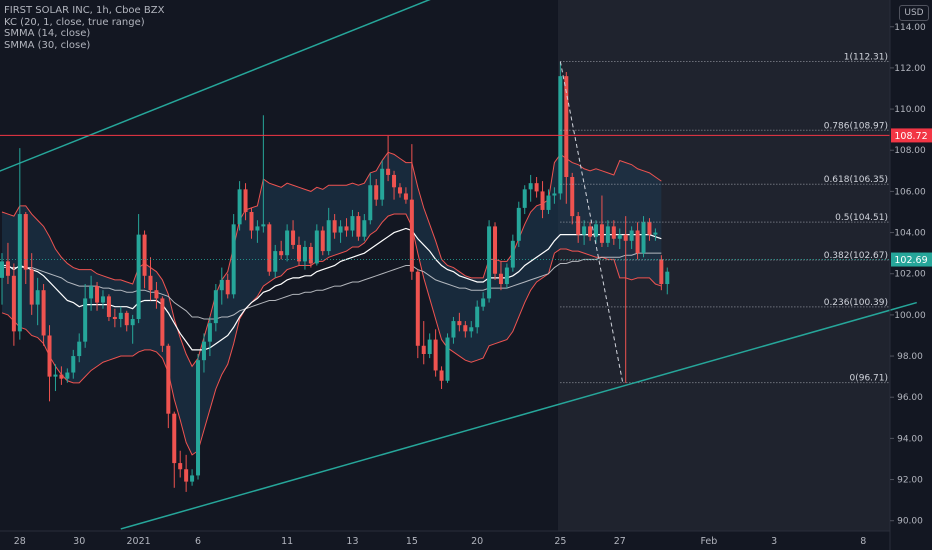 The width and height of the screenshot is (932, 550). I want to click on smma30-line, so click(332, 286).